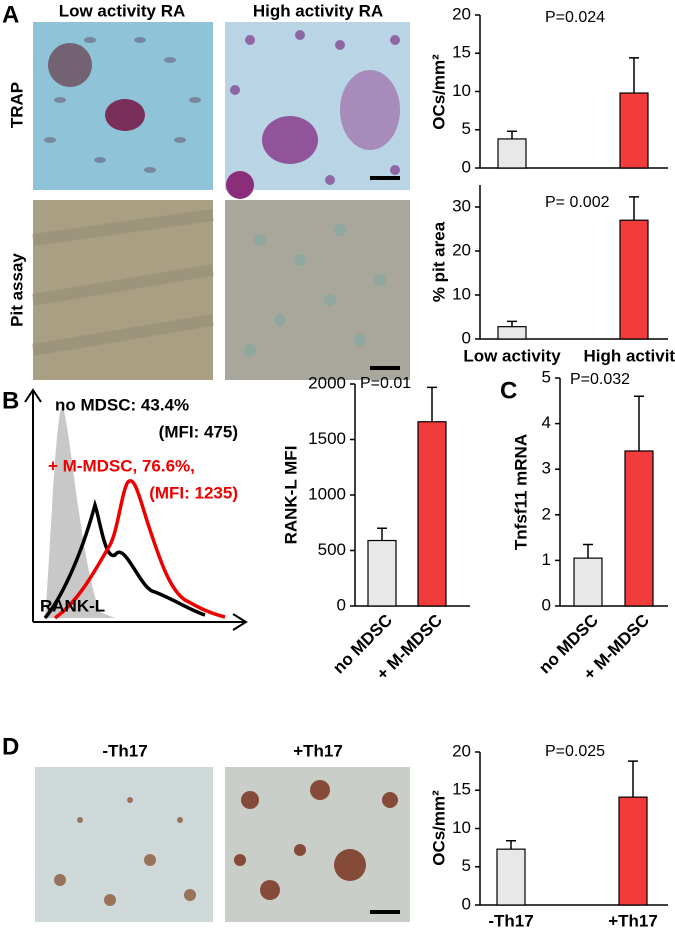  I want to click on column-title: -Th17, so click(124, 750).